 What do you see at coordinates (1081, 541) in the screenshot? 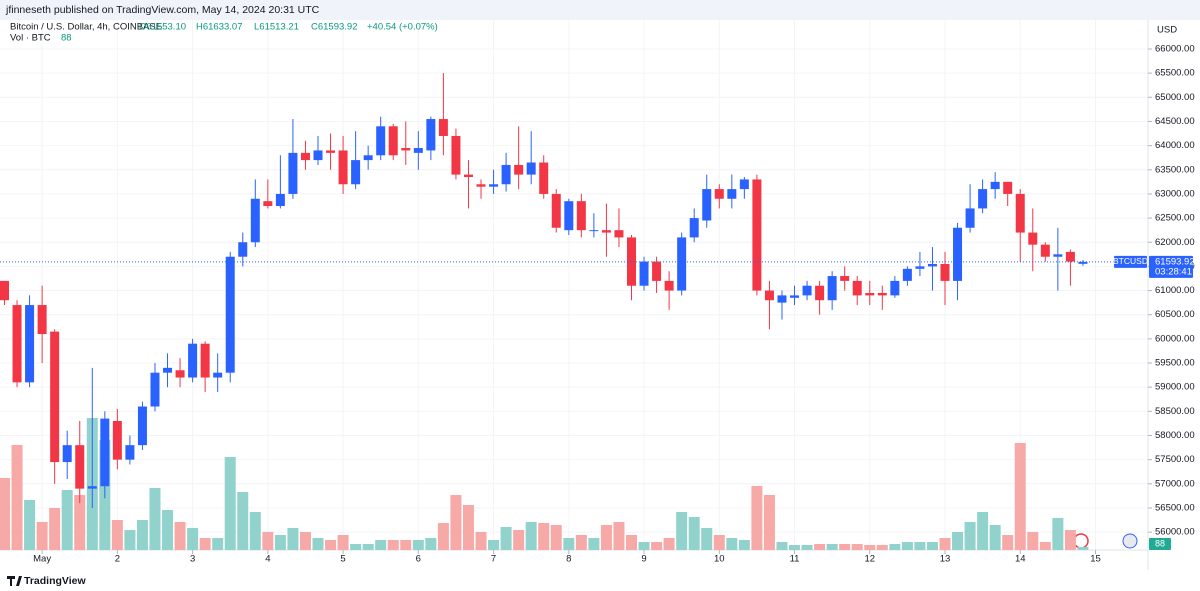
I see `event-icon` at bounding box center [1081, 541].